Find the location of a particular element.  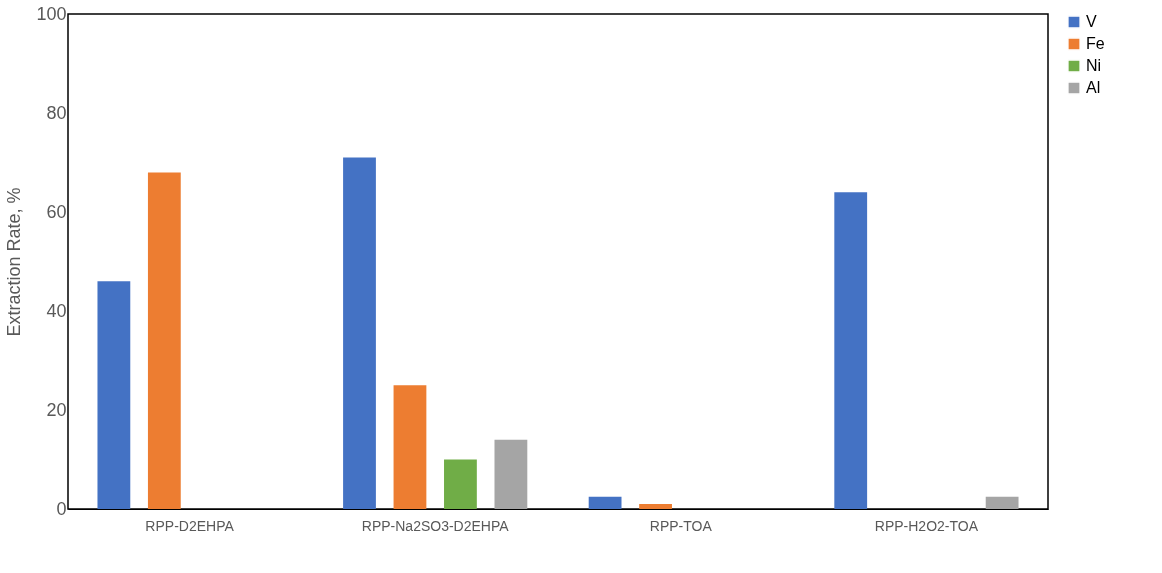

legend-label: Fe is located at coordinates (1095, 43).